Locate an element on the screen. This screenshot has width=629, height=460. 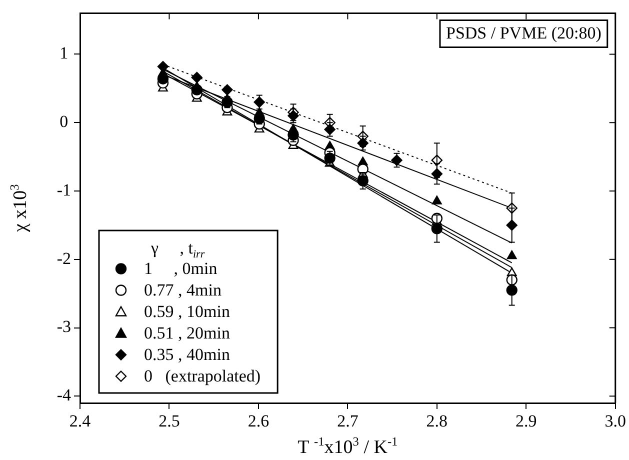
x-tick-label: 3.0 is located at coordinates (615, 421).